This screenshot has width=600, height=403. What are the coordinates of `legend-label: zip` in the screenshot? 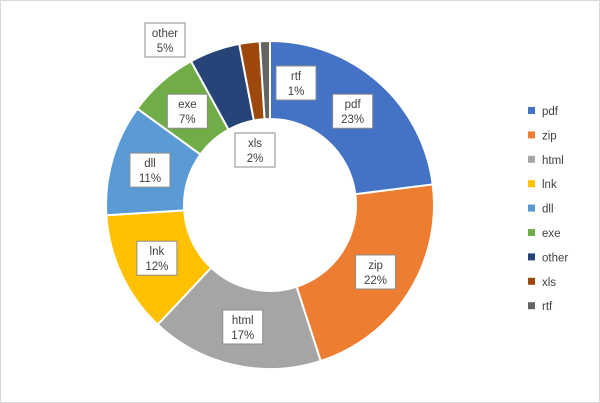 It's located at (549, 136).